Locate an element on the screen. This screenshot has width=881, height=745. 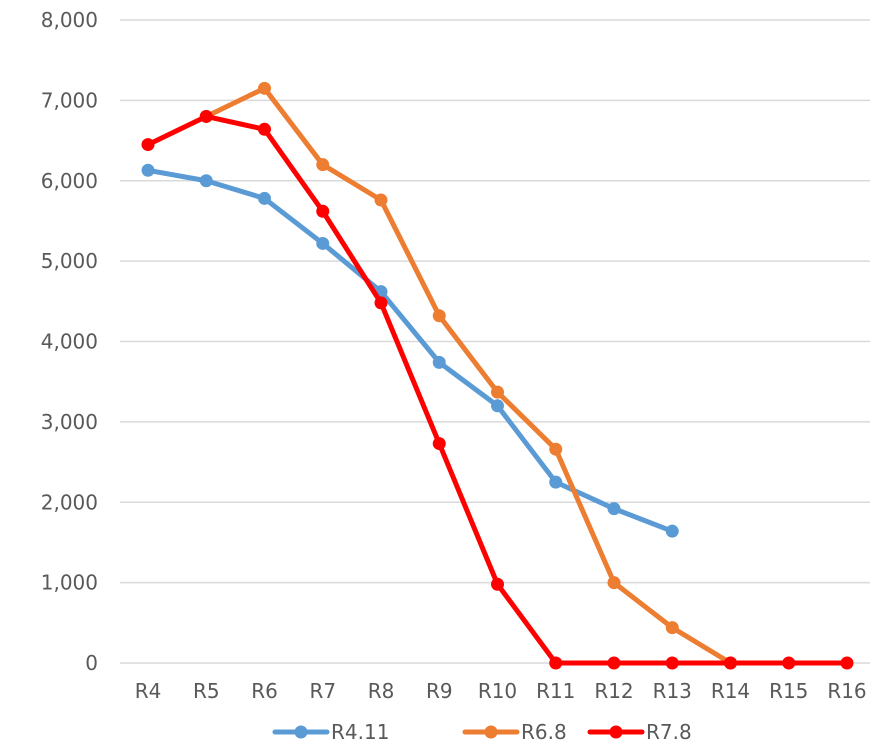
x-tick-label: R16 is located at coordinates (846, 691).